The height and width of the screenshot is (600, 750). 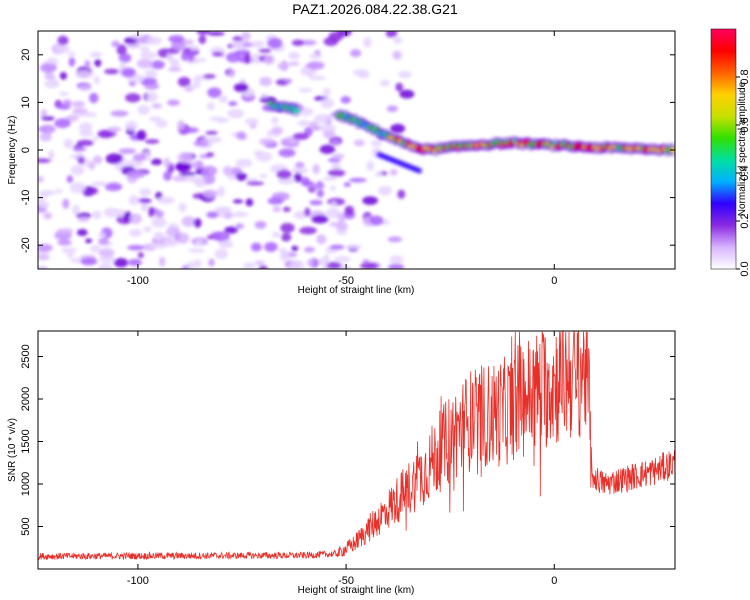 What do you see at coordinates (26, 484) in the screenshot?
I see `snr-ytick-label: 1000` at bounding box center [26, 484].